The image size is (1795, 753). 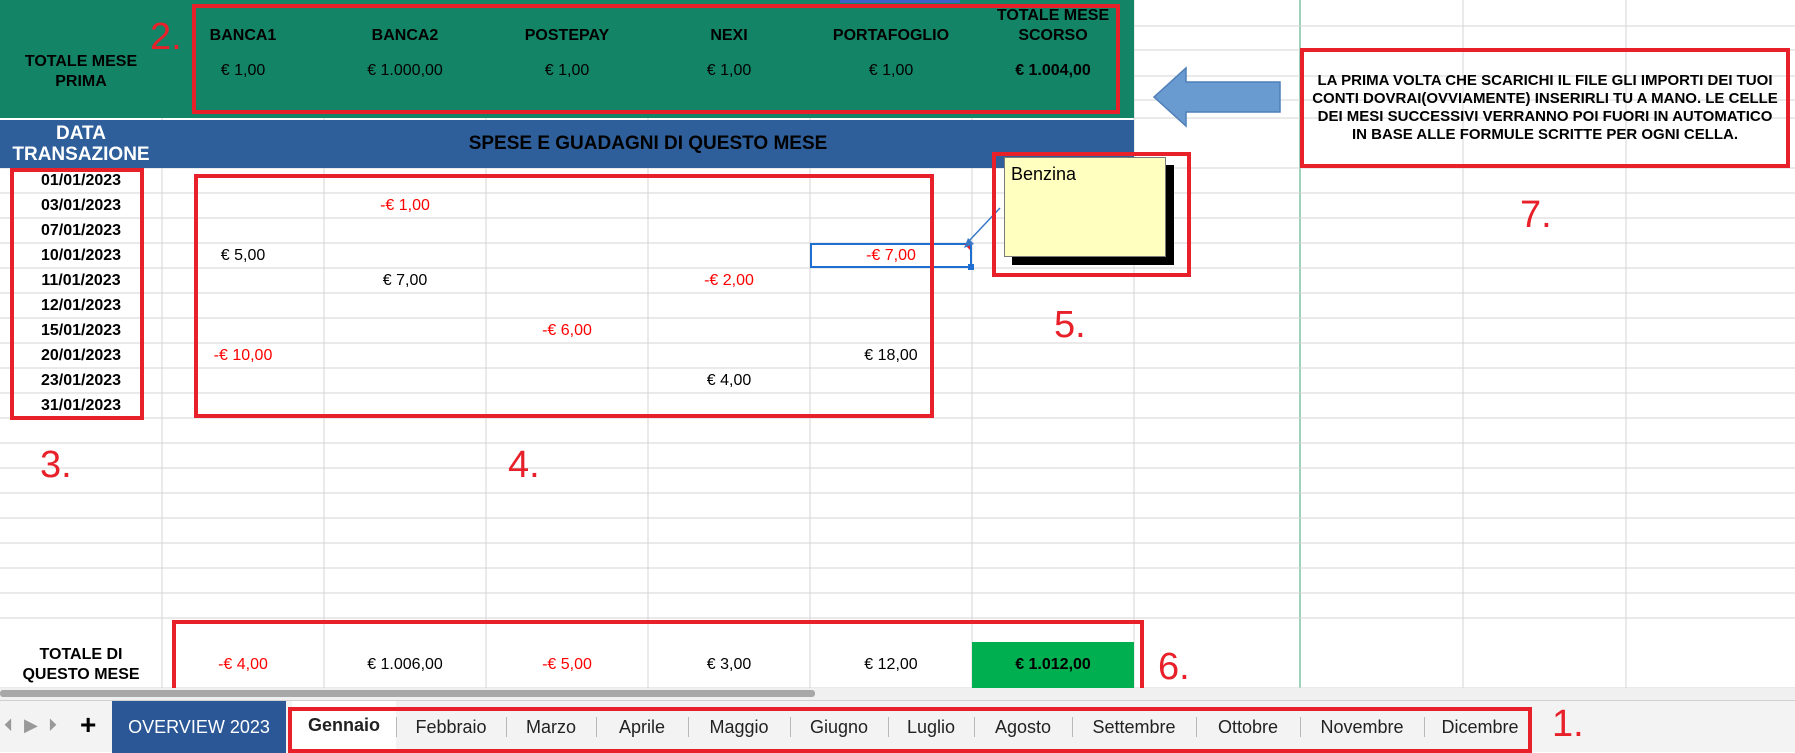 I want to click on header-top-accent, so click(x=900, y=1).